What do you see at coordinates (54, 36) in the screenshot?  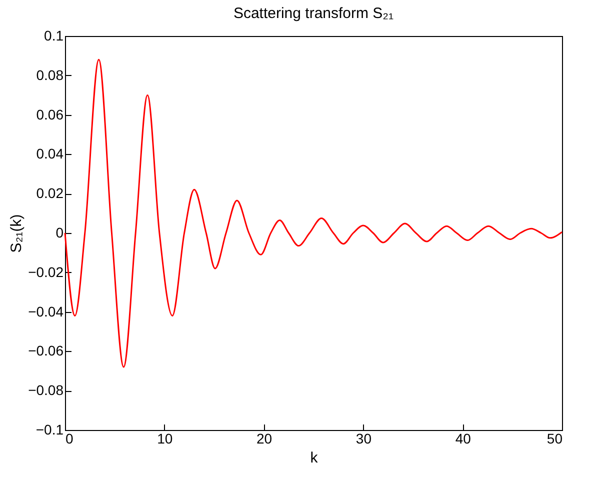 I see `y-tick-label: 0.1` at bounding box center [54, 36].